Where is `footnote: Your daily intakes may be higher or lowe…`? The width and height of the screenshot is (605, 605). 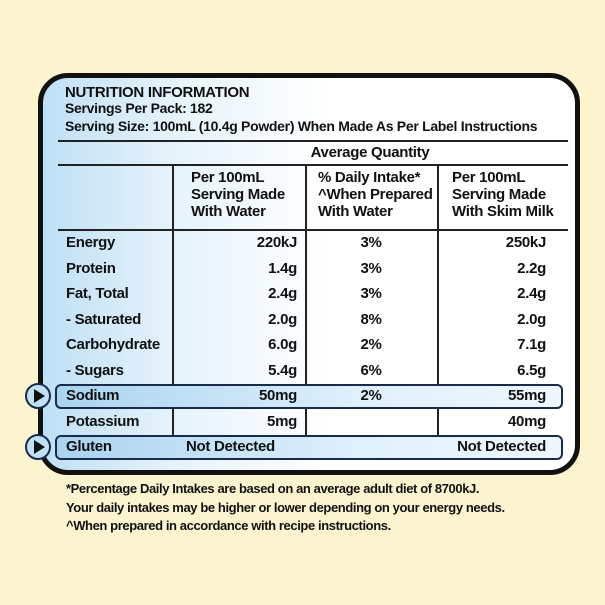
footnote: Your daily intakes may be higher or lowe… is located at coordinates (285, 507).